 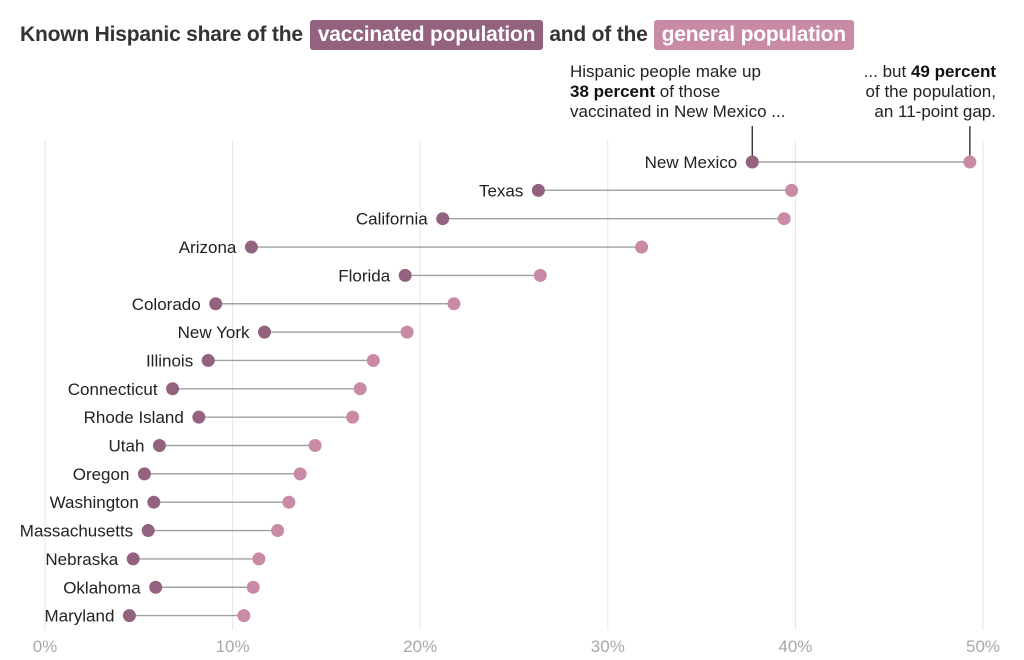 What do you see at coordinates (300, 474) in the screenshot?
I see `dot-general-oregon` at bounding box center [300, 474].